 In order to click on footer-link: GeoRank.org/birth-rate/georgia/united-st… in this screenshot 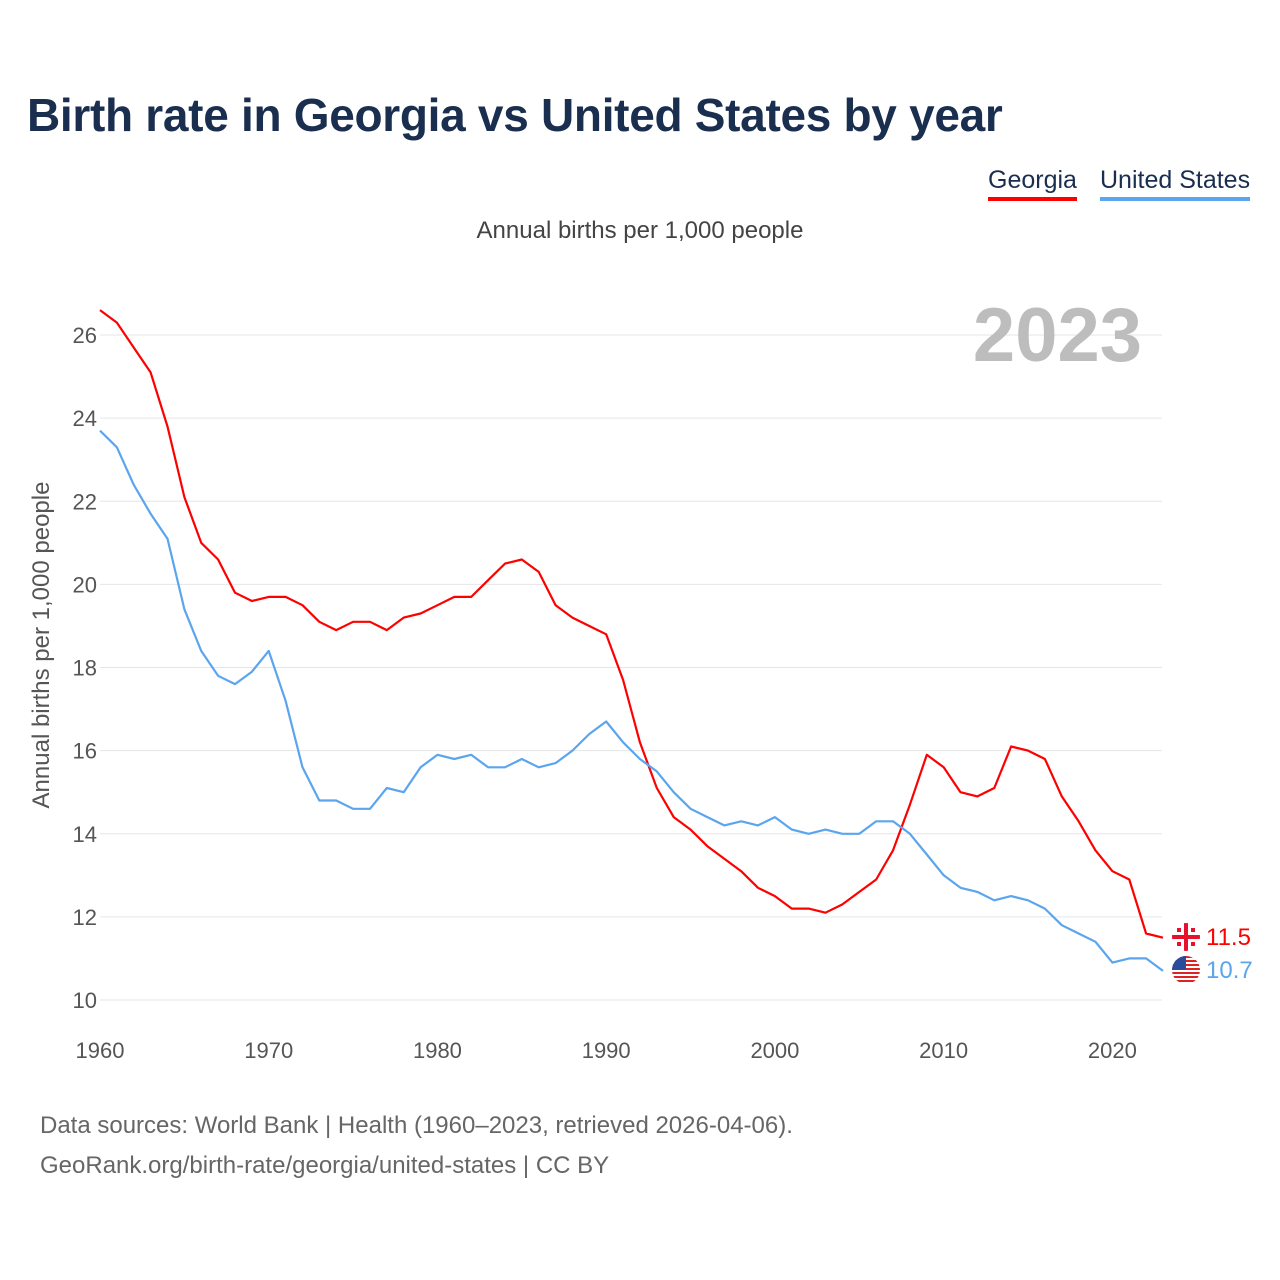, I will do `click(325, 1165)`.